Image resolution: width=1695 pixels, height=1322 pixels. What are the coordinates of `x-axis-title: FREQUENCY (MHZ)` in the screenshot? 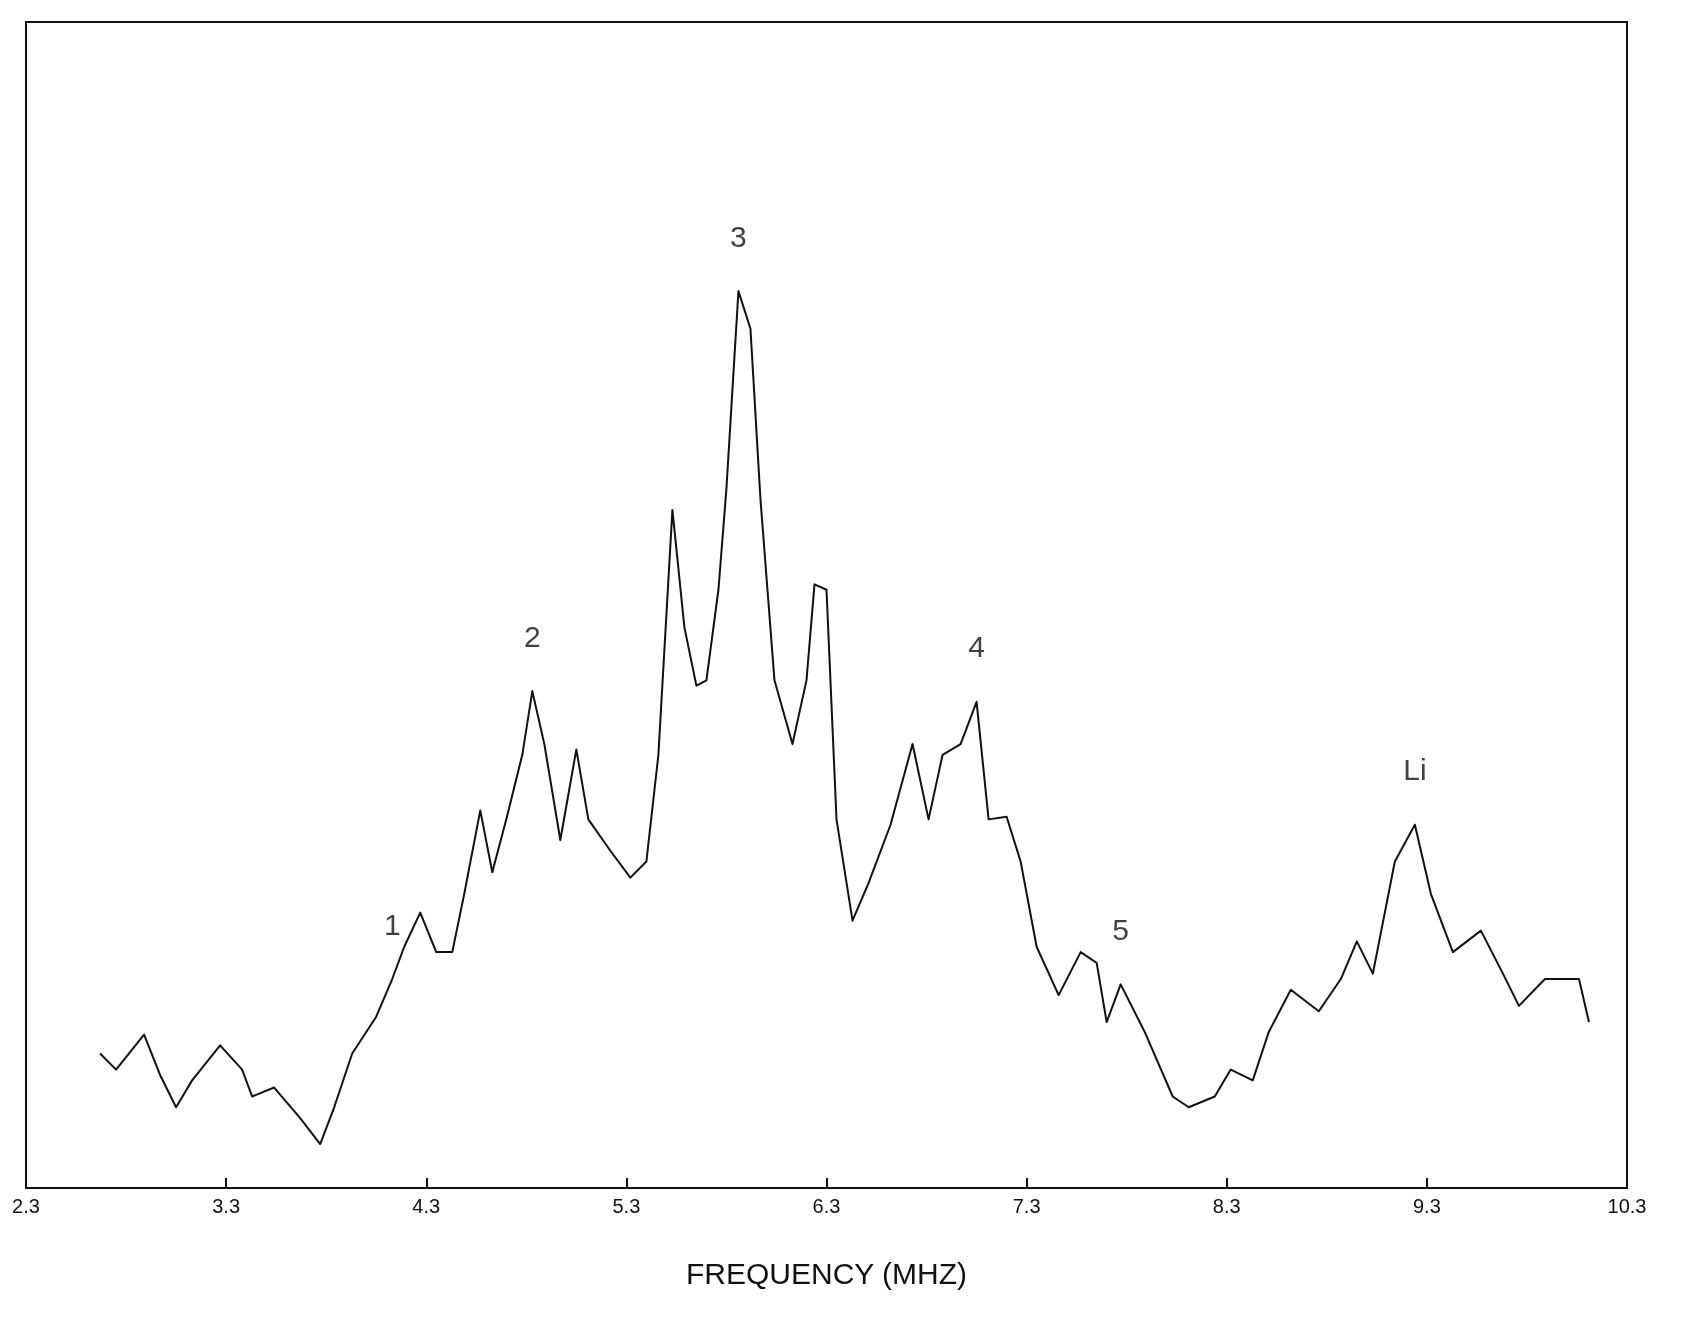 It's located at (826, 1273).